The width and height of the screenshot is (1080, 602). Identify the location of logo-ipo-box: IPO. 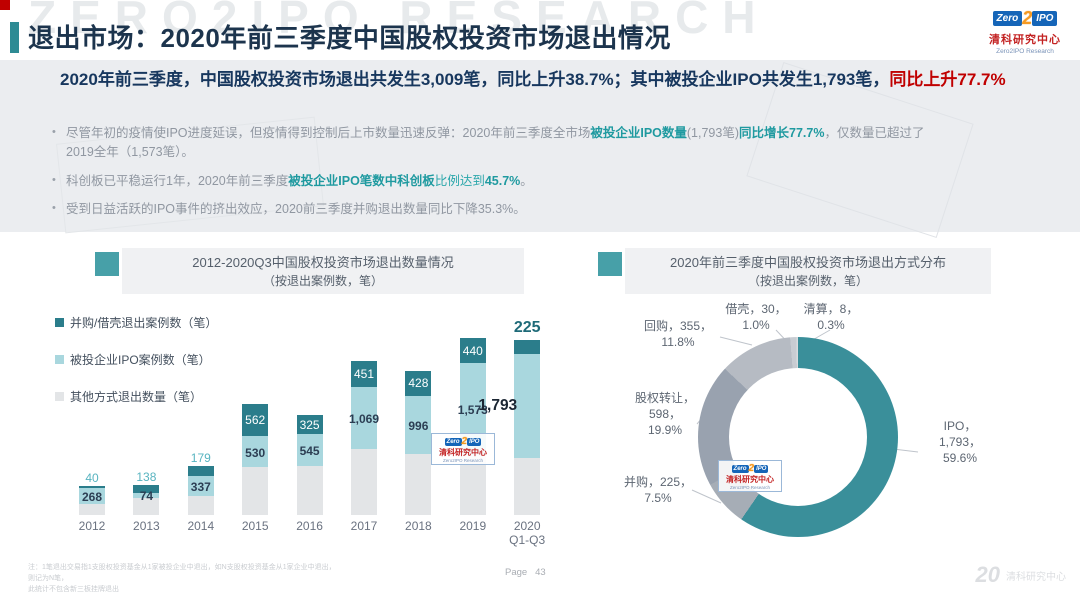
(474, 441).